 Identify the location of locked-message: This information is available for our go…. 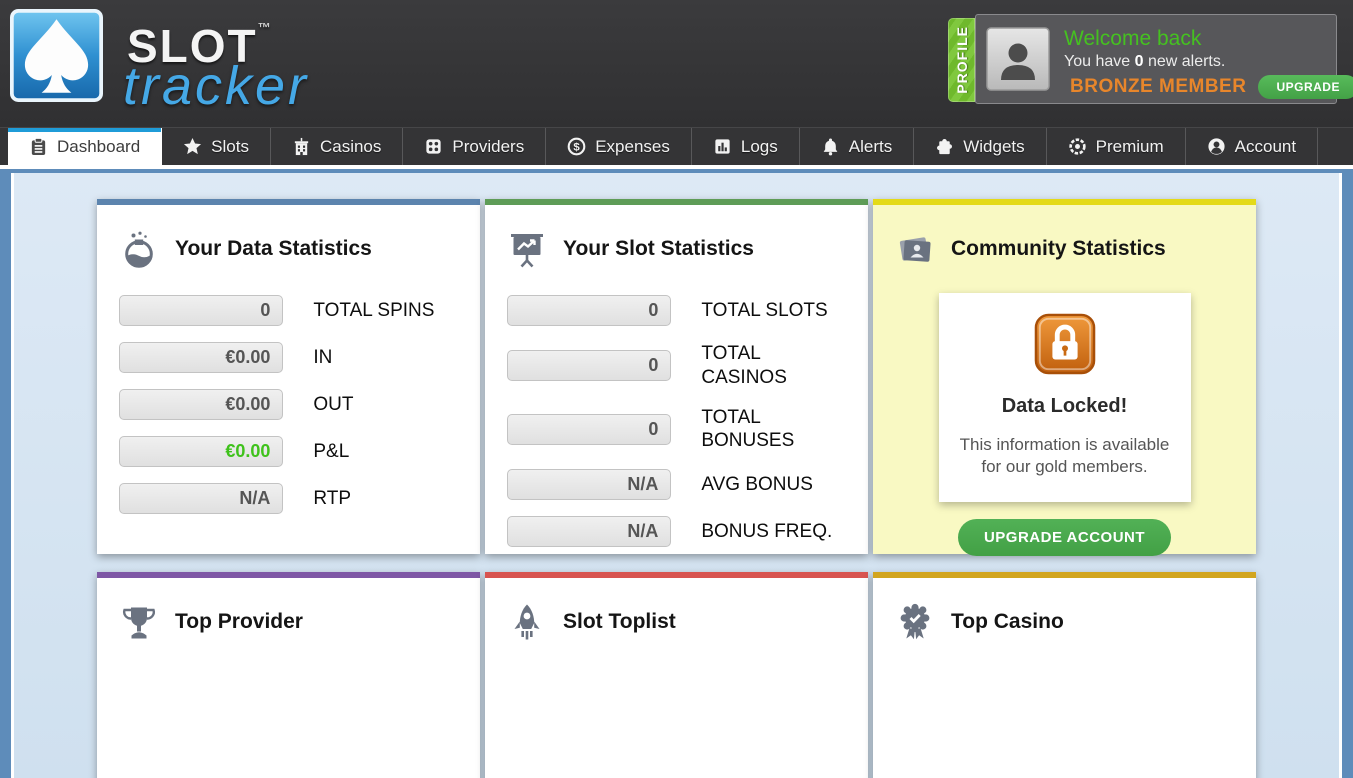
(1064, 456).